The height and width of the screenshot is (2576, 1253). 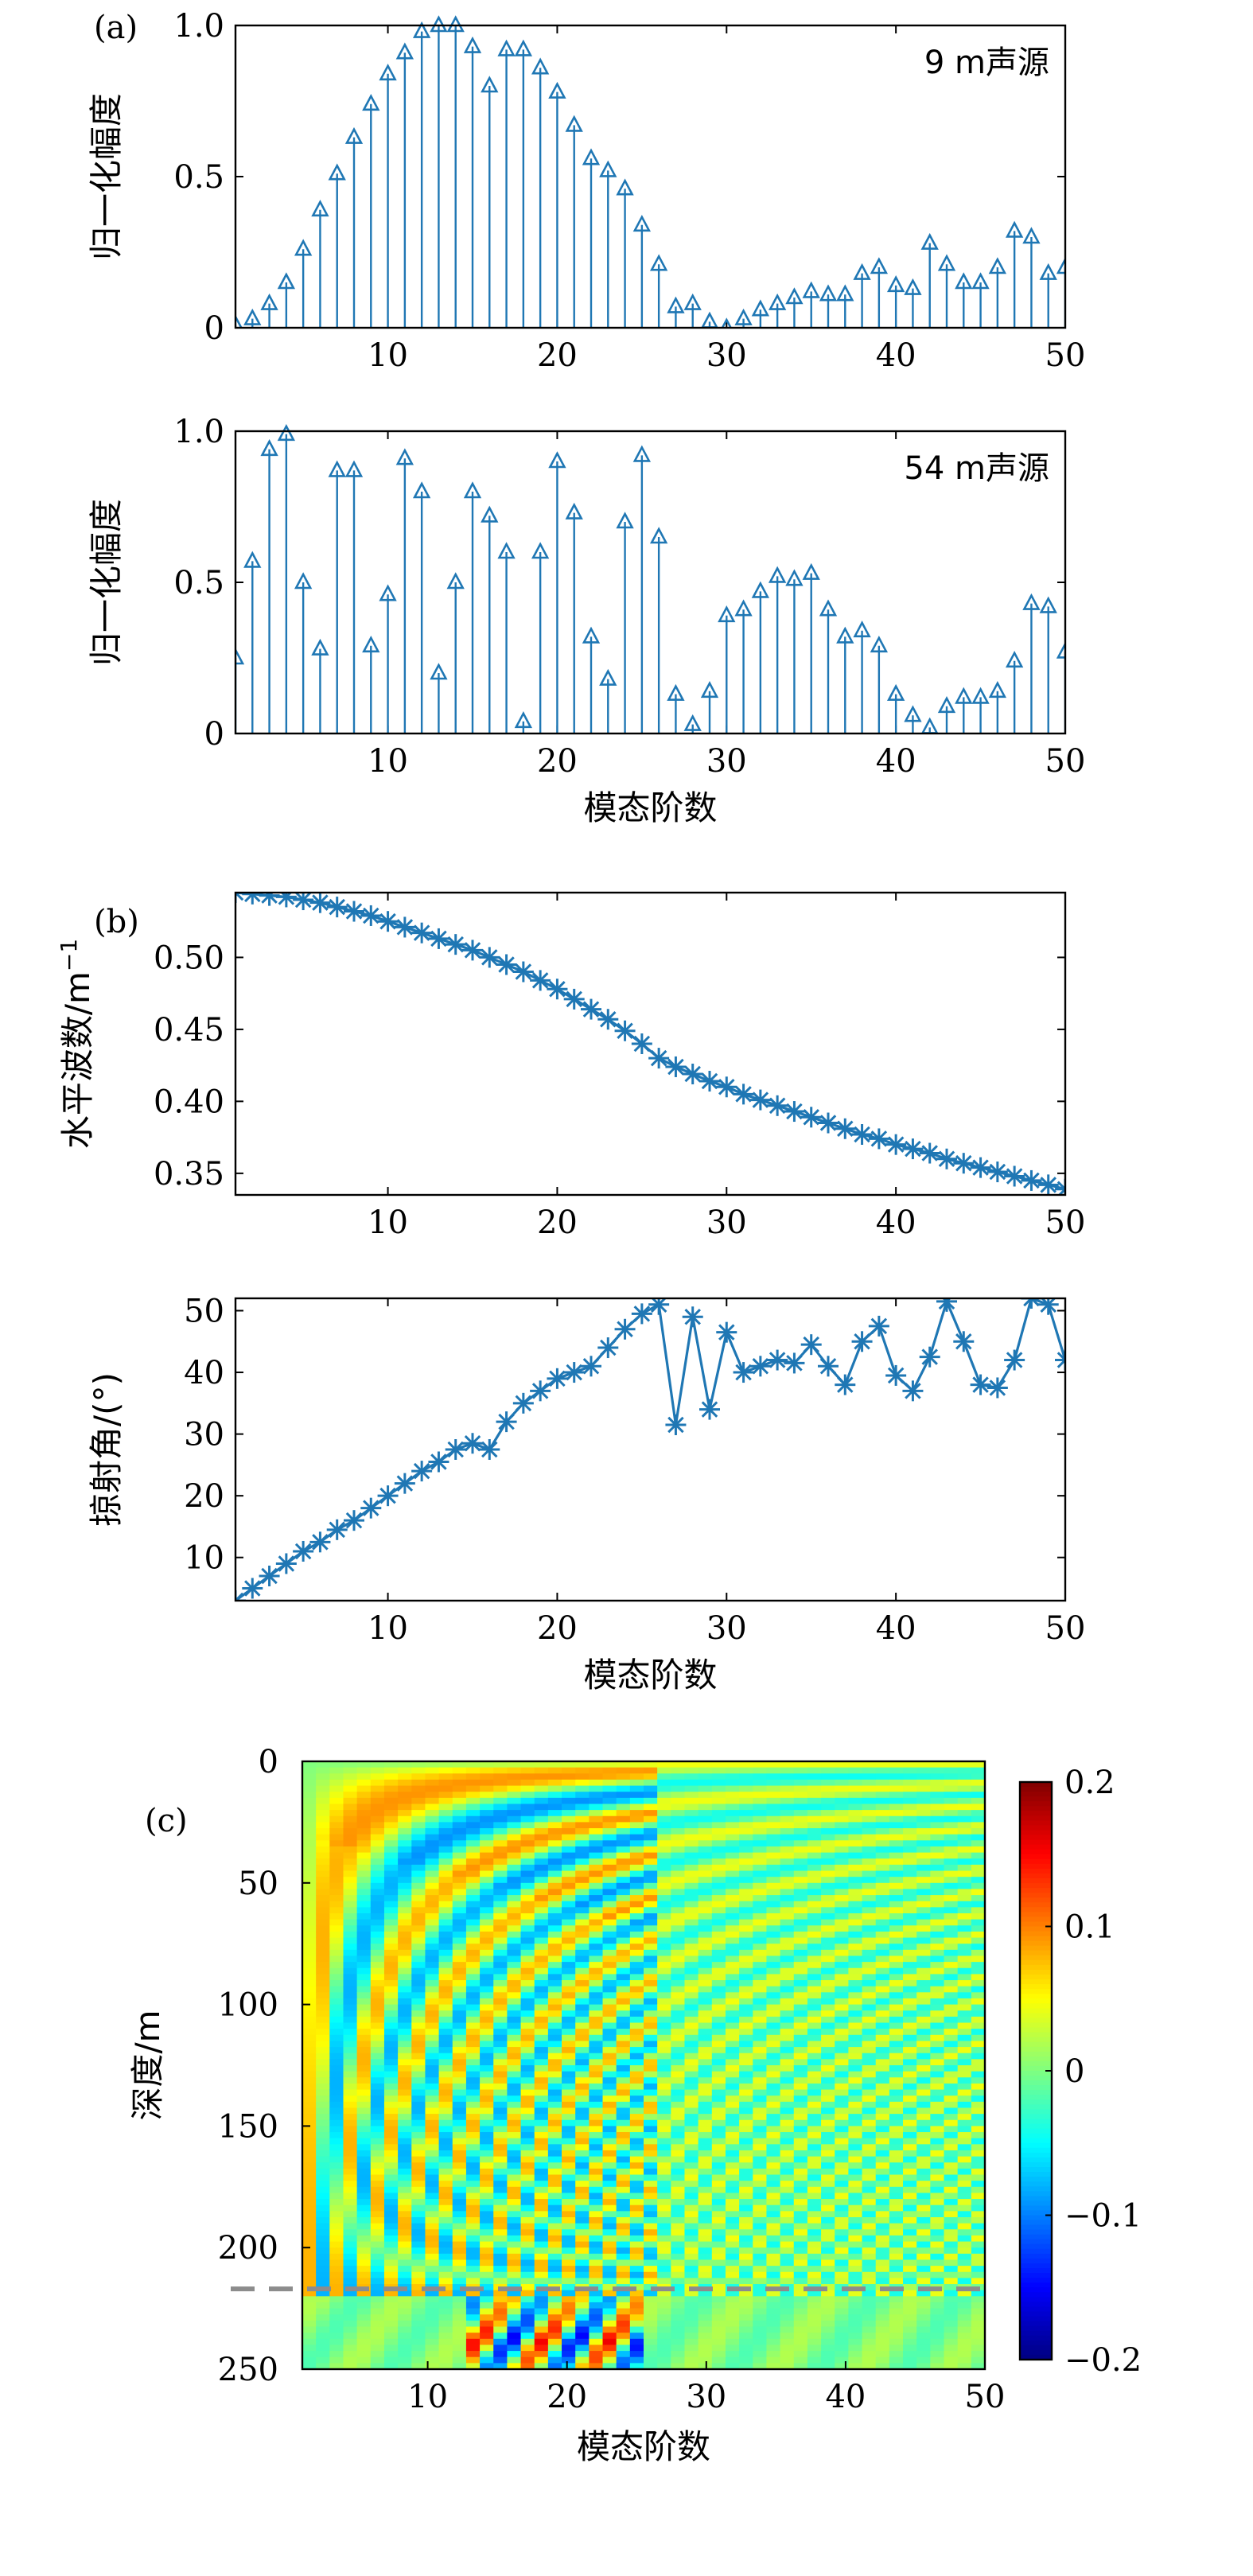 I want to click on star-marker, so click(x=896, y=1145).